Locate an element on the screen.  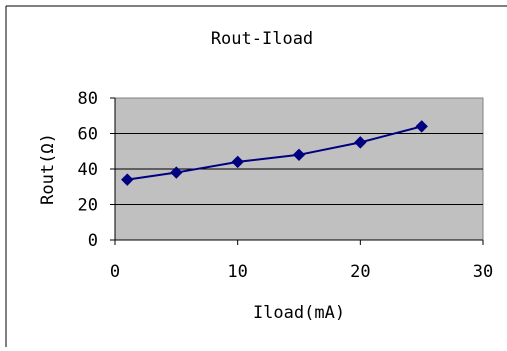
y-axis-label: Rout(Ω) is located at coordinates (48, 169).